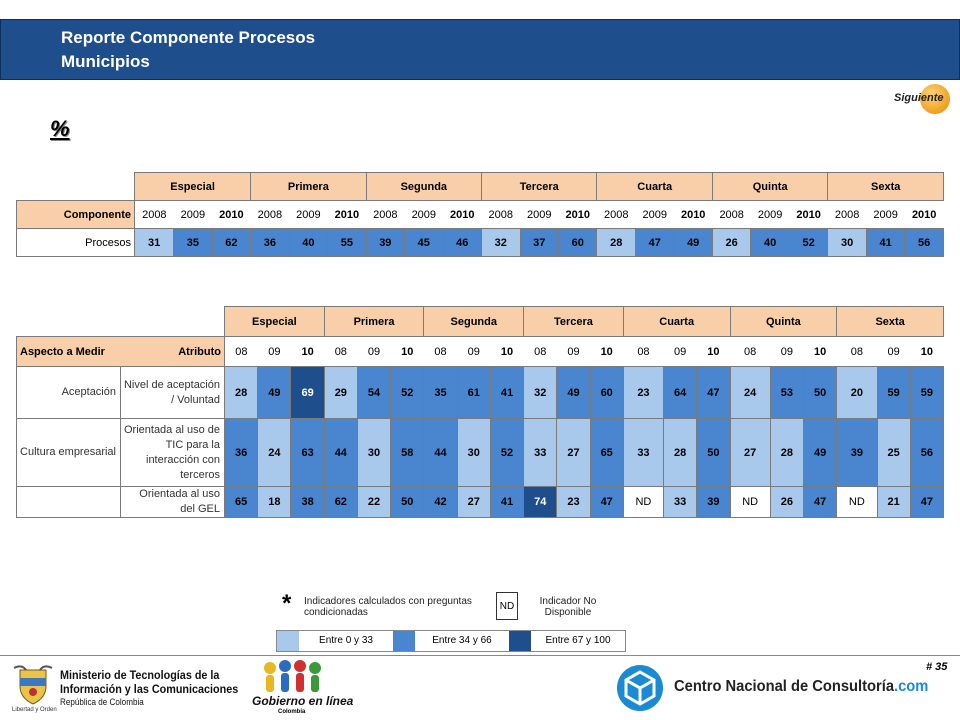 This screenshot has width=960, height=720. Describe the element at coordinates (308, 186) in the screenshot. I see `category-header: Primera` at that location.